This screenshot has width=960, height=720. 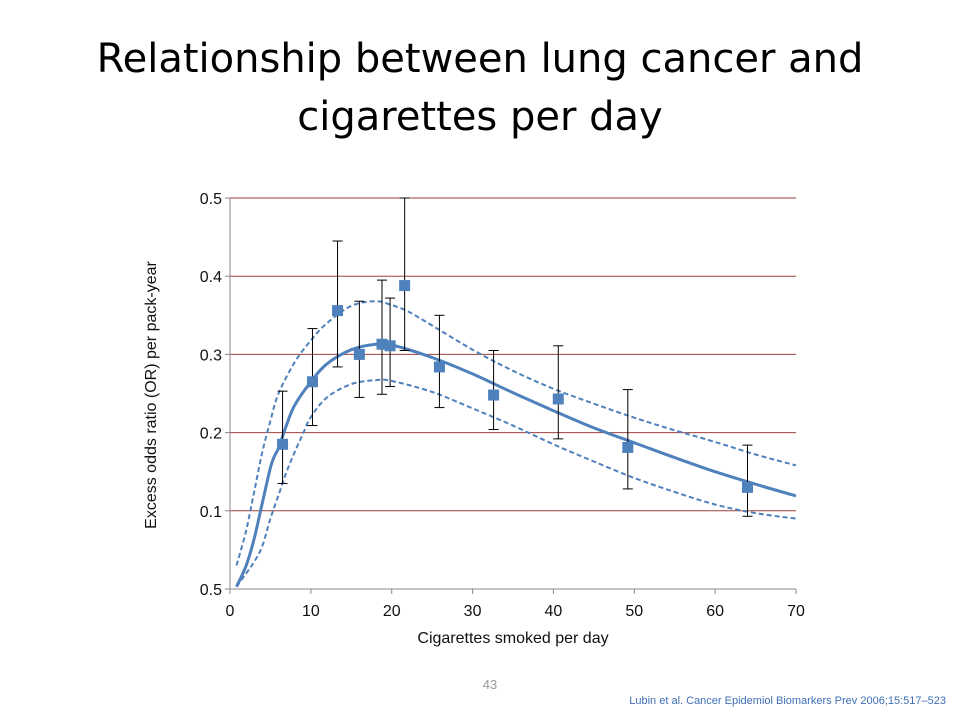 What do you see at coordinates (211, 355) in the screenshot?
I see `y-tick-label: 0.3` at bounding box center [211, 355].